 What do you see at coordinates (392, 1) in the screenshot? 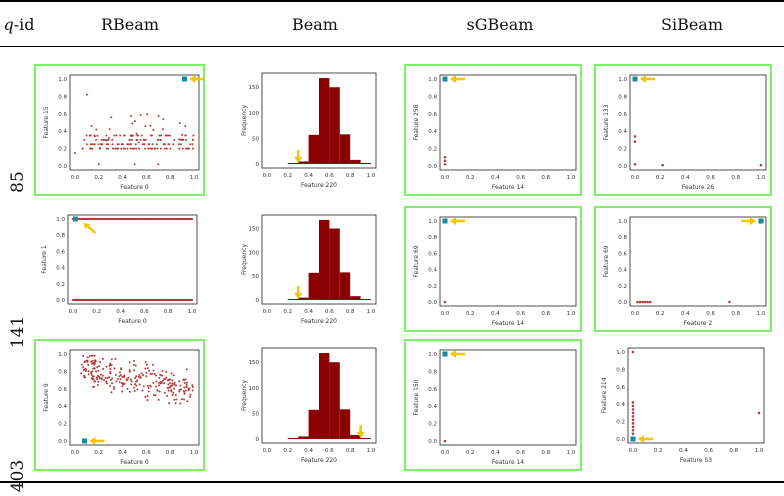
I see `top-rule` at bounding box center [392, 1].